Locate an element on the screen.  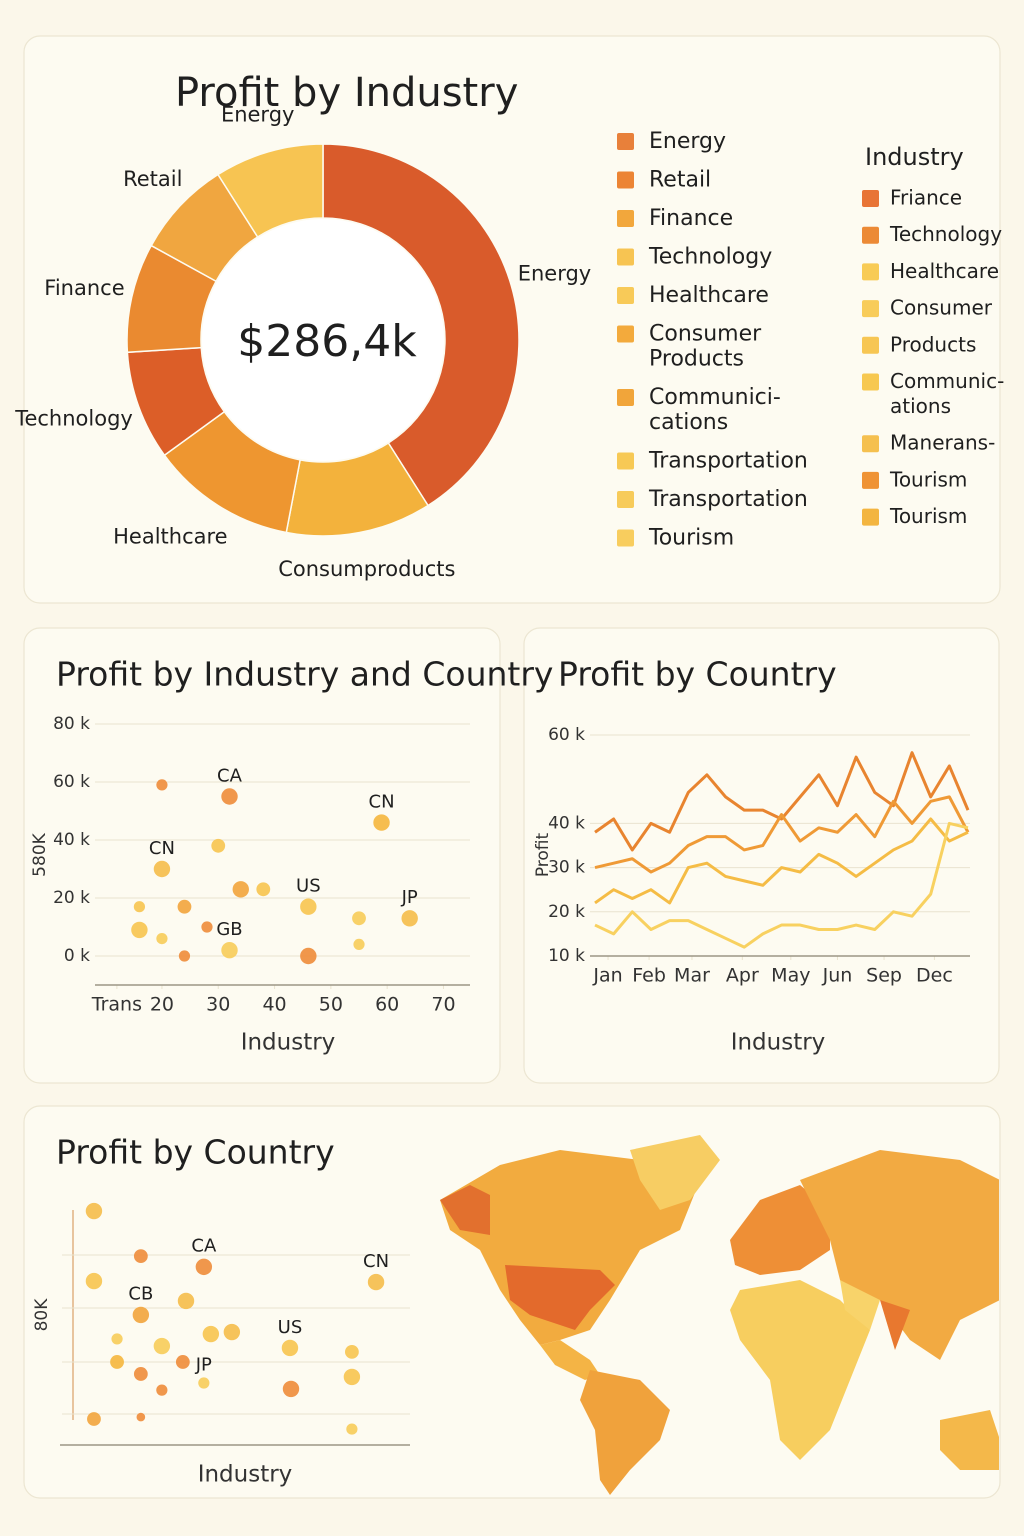
chart-title: Profit by Industry and Country is located at coordinates (304, 674).